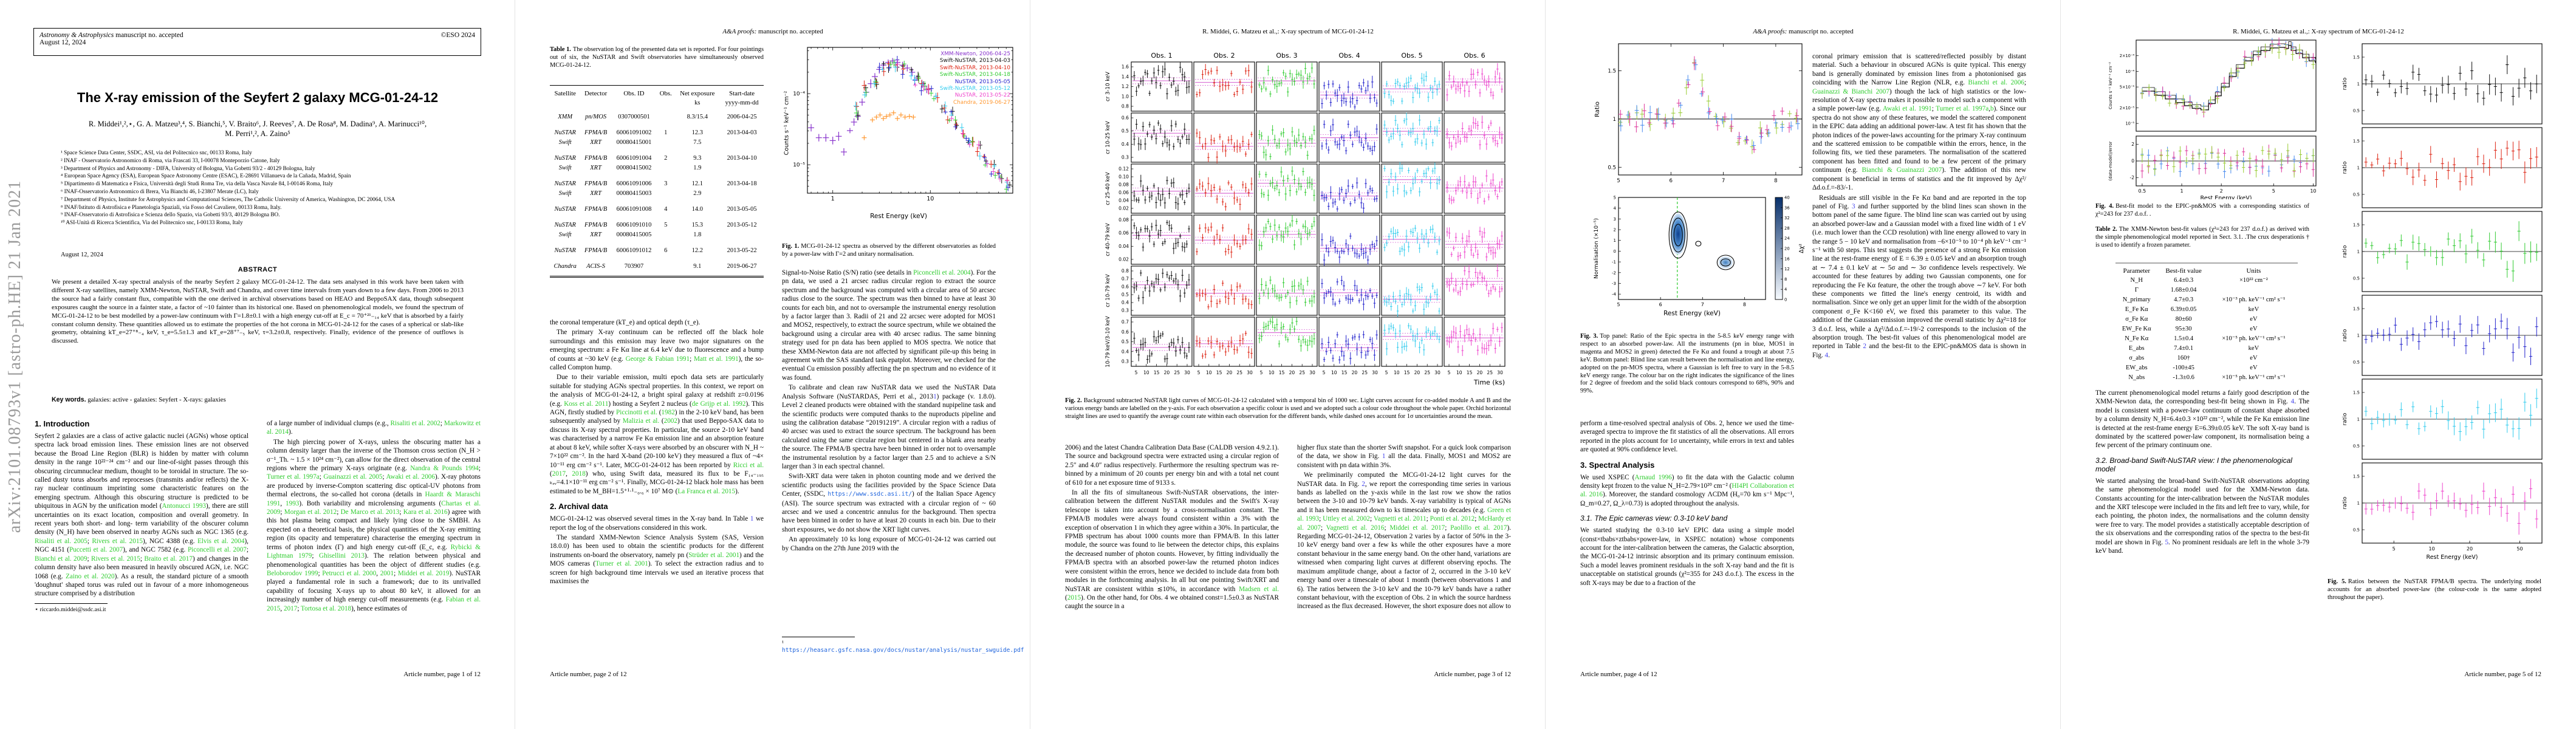 The image size is (2576, 729). What do you see at coordinates (1400, 519) in the screenshot?
I see `citation-link: Vagnetti et al. 2011` at bounding box center [1400, 519].